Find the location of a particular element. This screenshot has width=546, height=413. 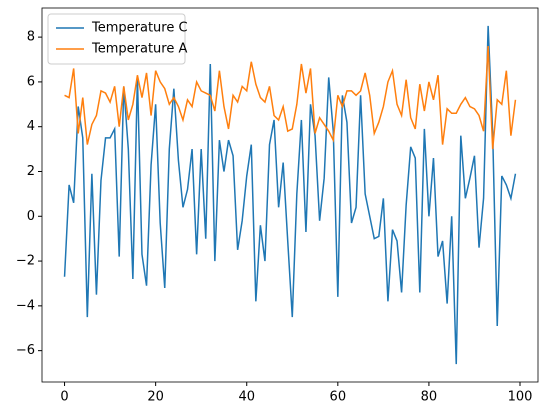

y-tick-label: −2 is located at coordinates (25, 261).